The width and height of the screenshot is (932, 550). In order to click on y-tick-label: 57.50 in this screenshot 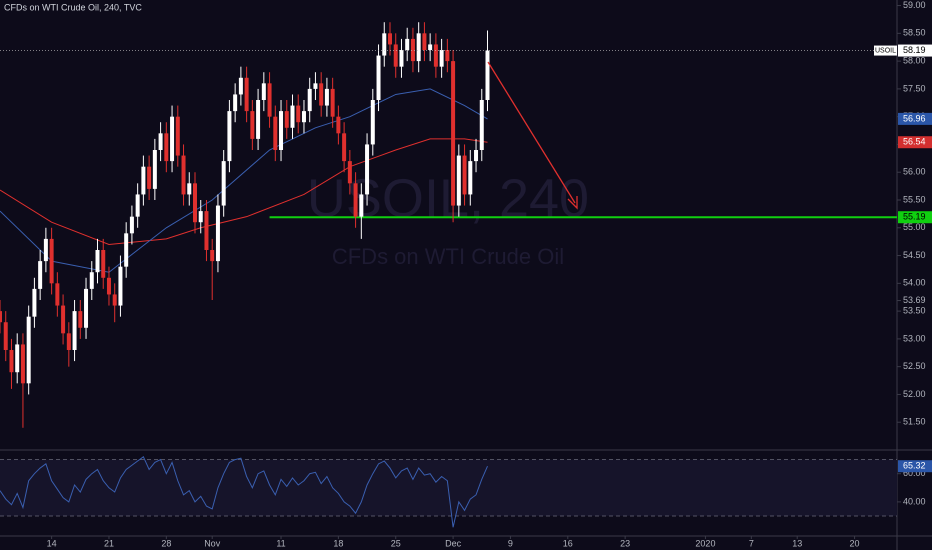, I will do `click(914, 88)`.